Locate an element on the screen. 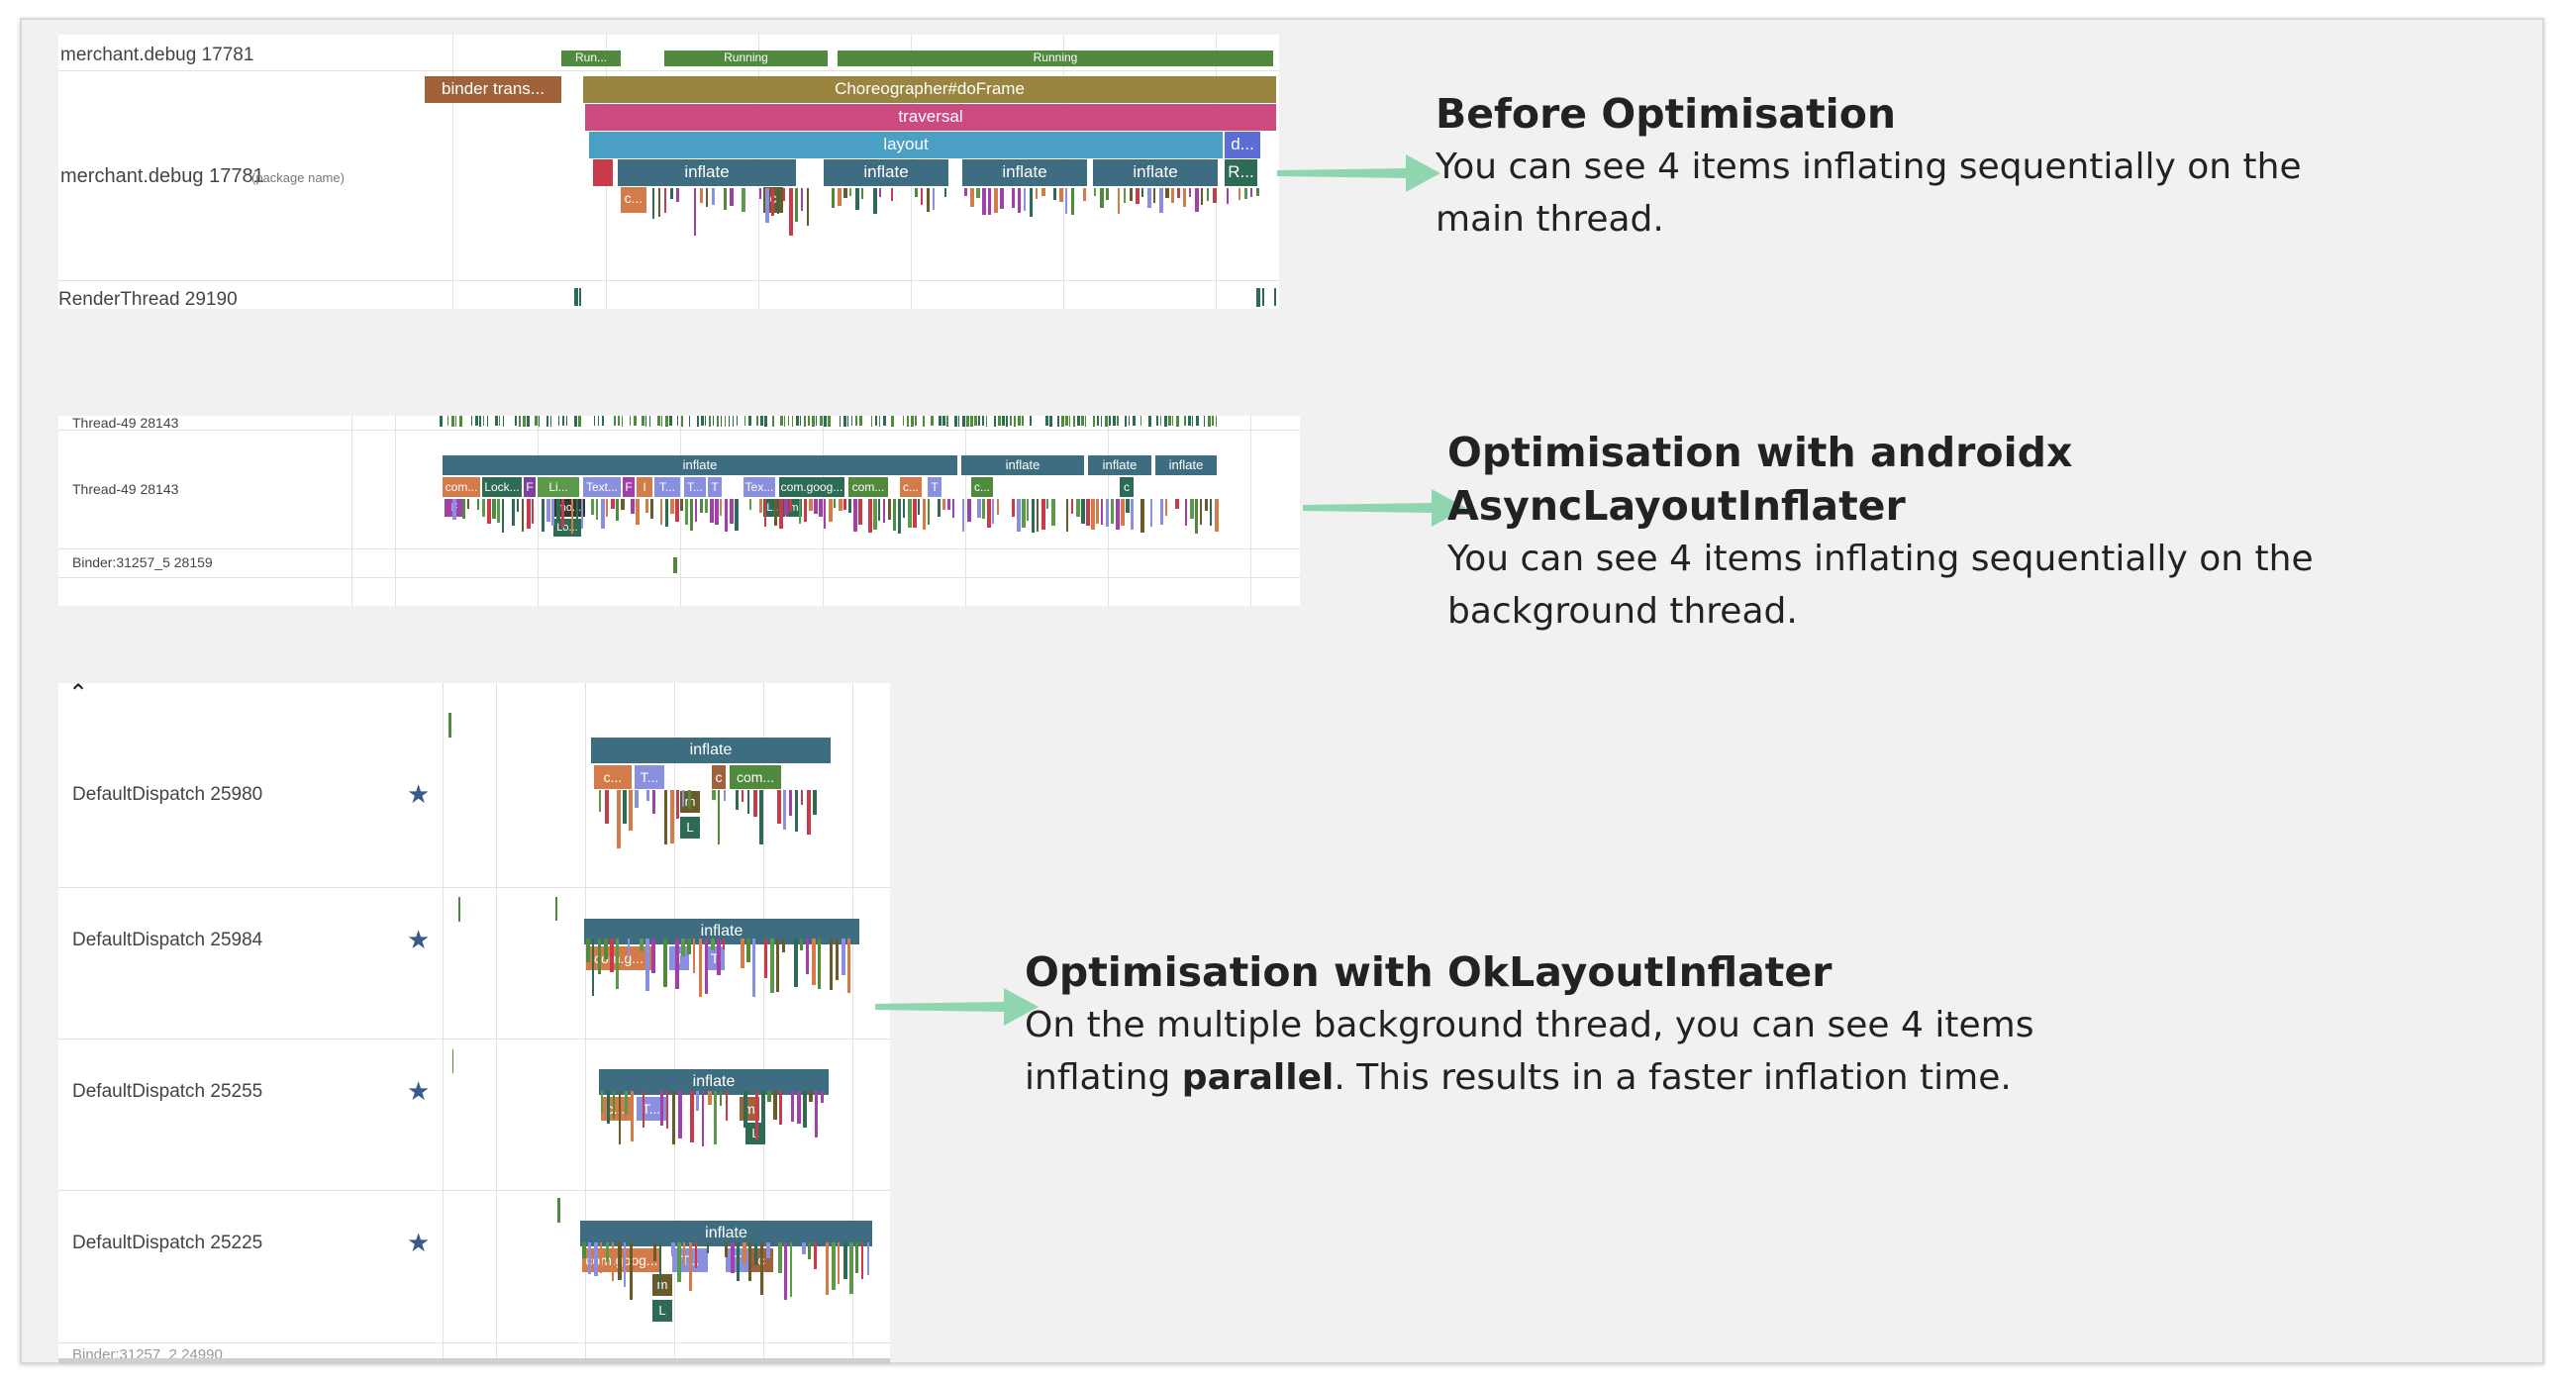 This screenshot has width=2576, height=1384. sub-slice: m is located at coordinates (662, 1285).